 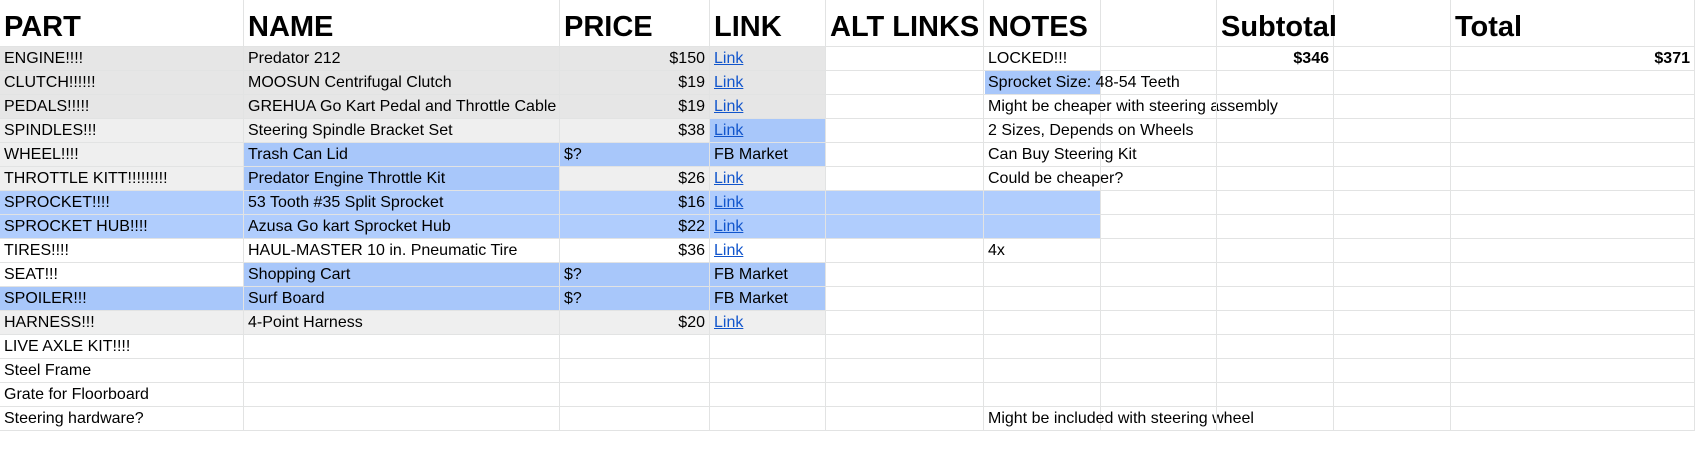 I want to click on name-cell: Steering Spindle Bracket Set, so click(x=402, y=131).